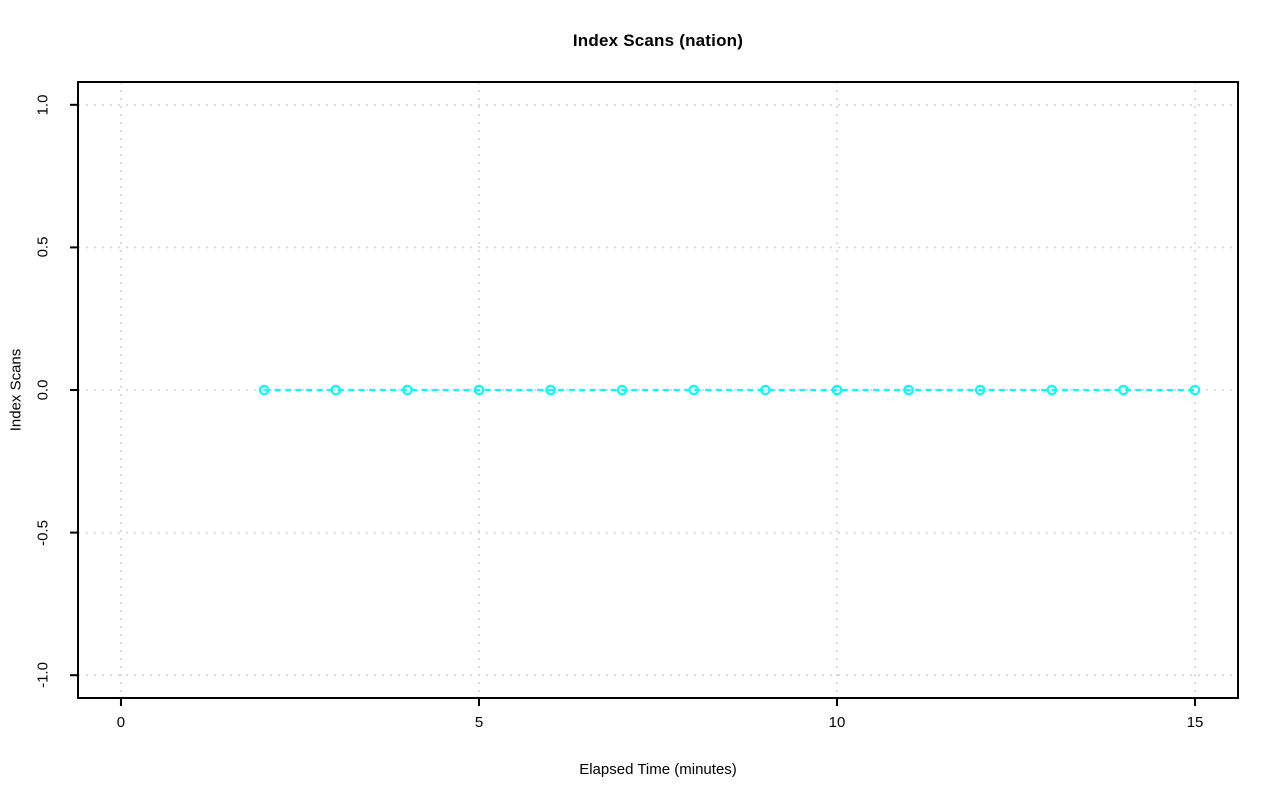  I want to click on y-tick-label: -0.5, so click(43, 532).